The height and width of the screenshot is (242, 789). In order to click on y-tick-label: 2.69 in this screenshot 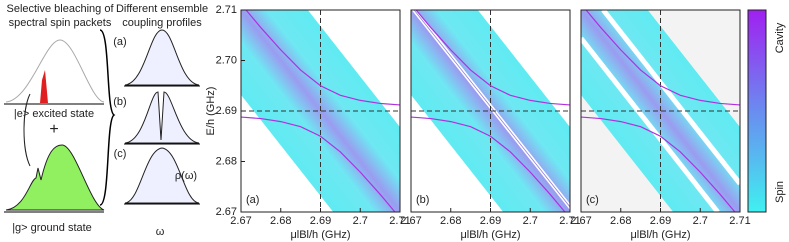, I will do `click(226, 111)`.